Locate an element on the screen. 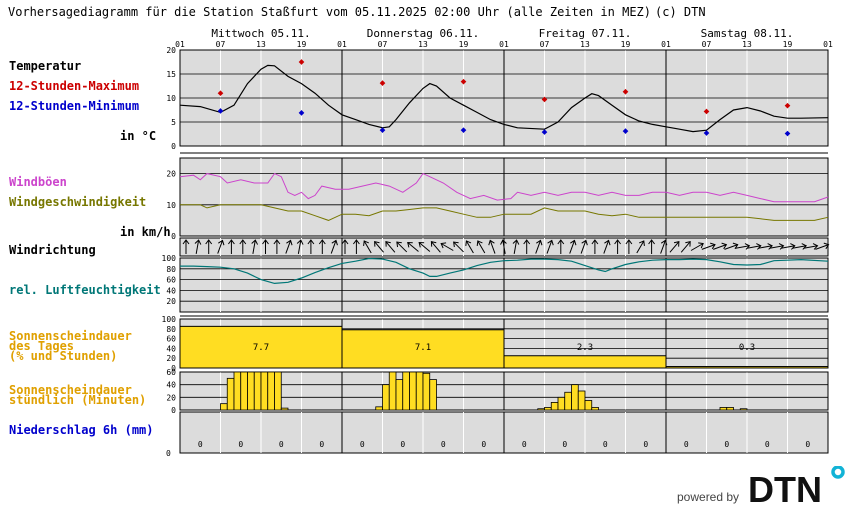  label-sonne-tag: des Tages is located at coordinates (41, 346).